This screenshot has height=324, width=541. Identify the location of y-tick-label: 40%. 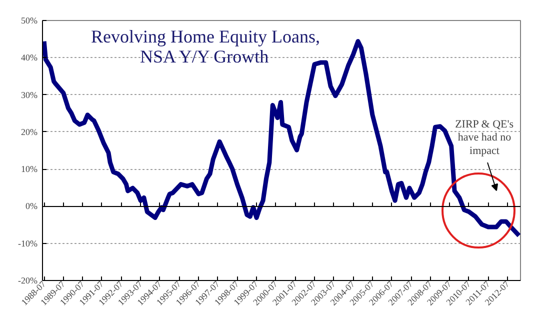
(29, 57).